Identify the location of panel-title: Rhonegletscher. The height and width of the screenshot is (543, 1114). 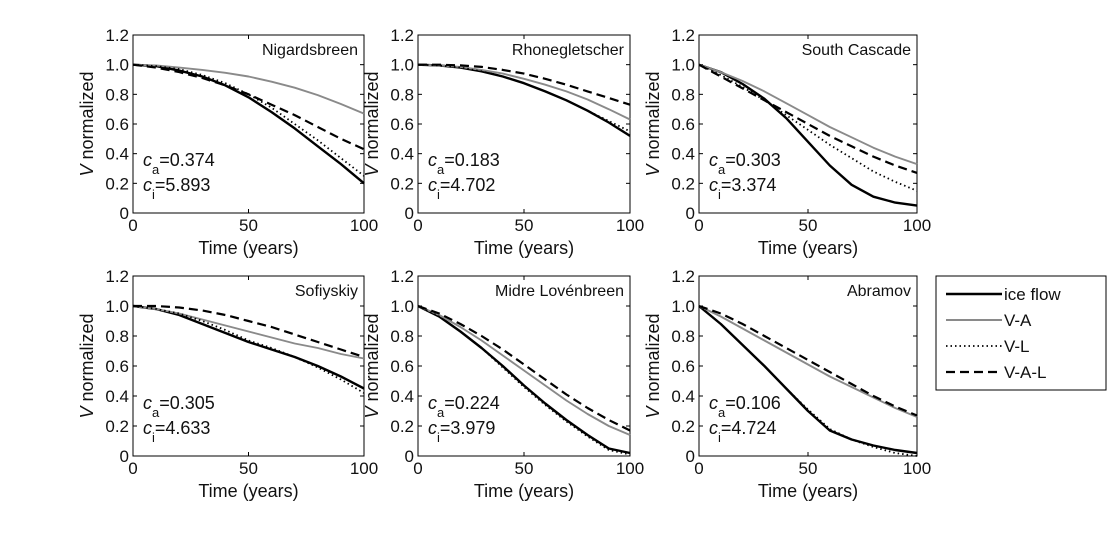
(568, 50).